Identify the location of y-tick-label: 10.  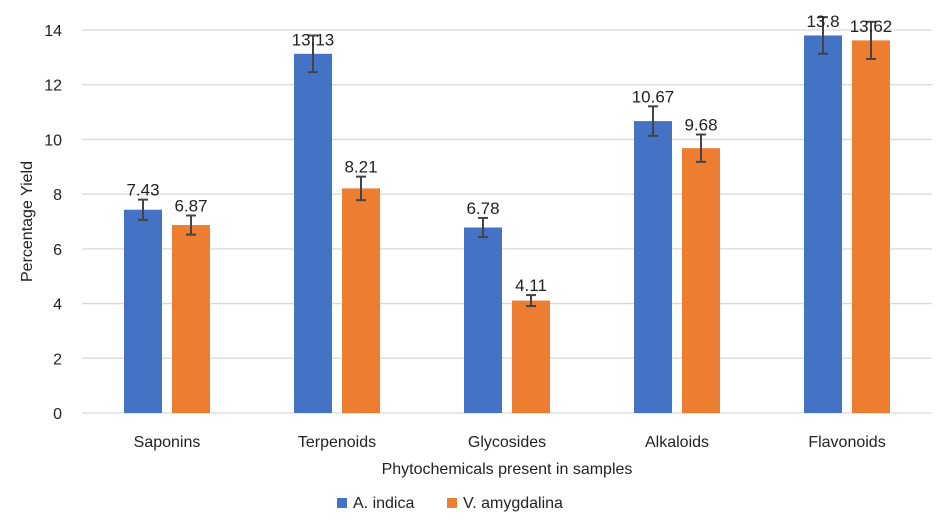
(53, 140).